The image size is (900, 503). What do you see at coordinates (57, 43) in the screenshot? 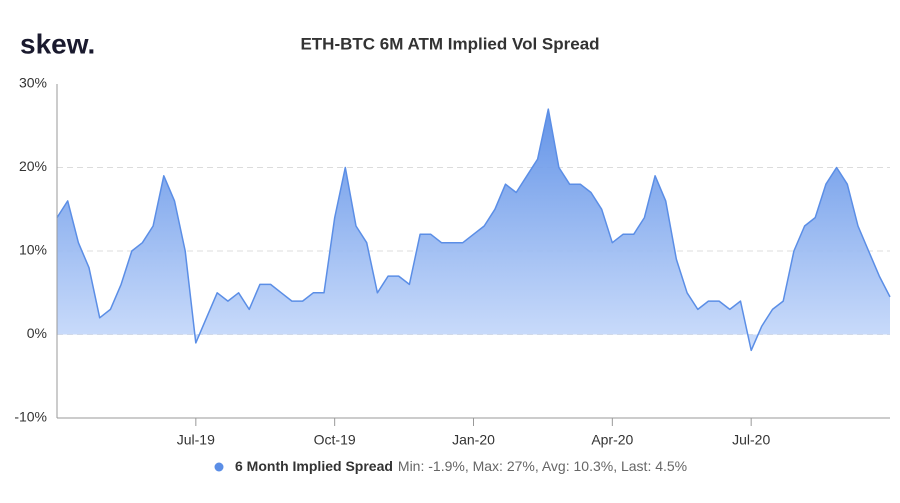
I see `brand-logo: skew.` at bounding box center [57, 43].